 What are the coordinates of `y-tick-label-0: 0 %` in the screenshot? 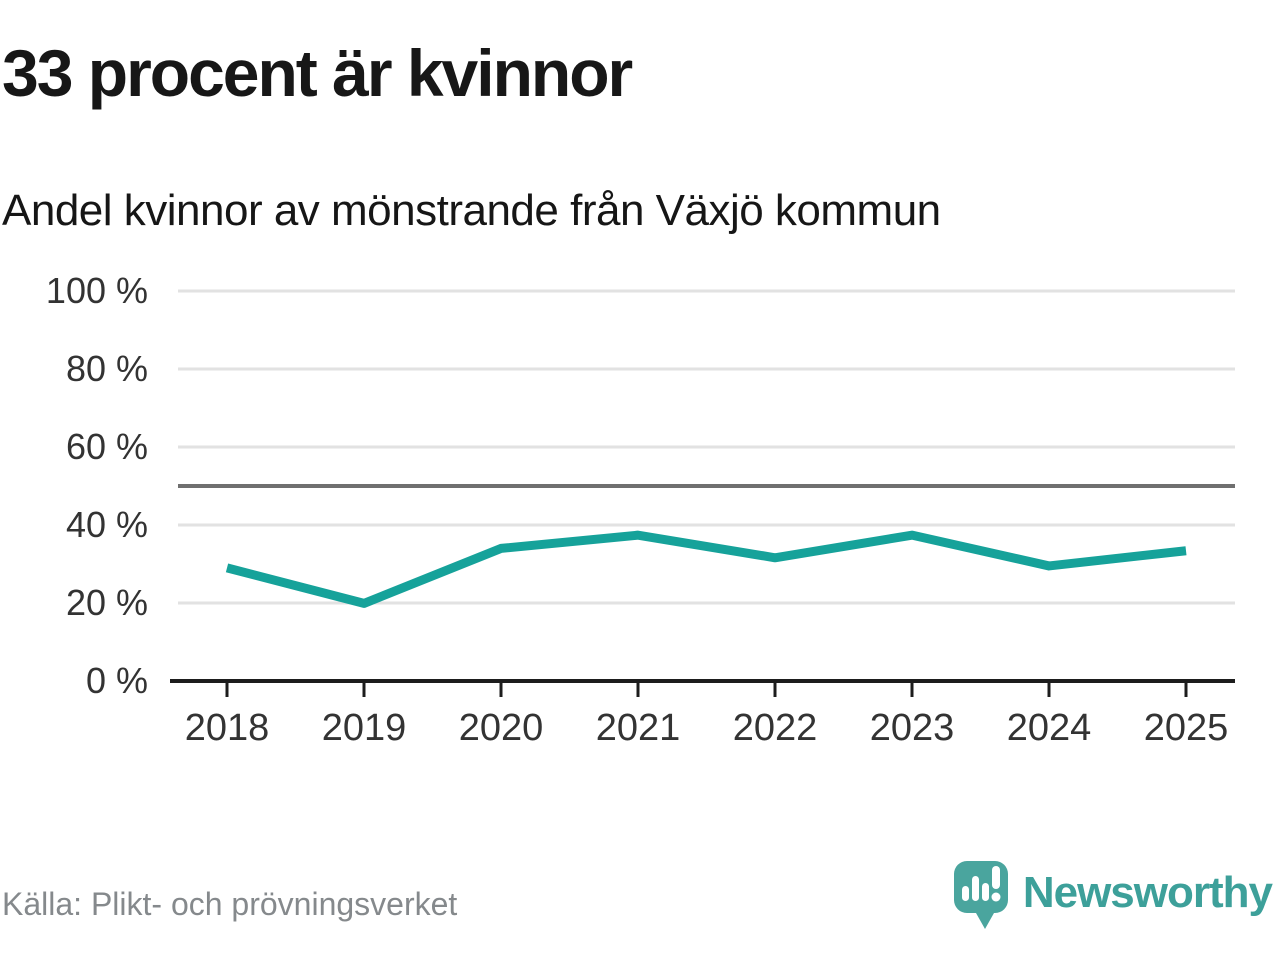 It's located at (117, 680).